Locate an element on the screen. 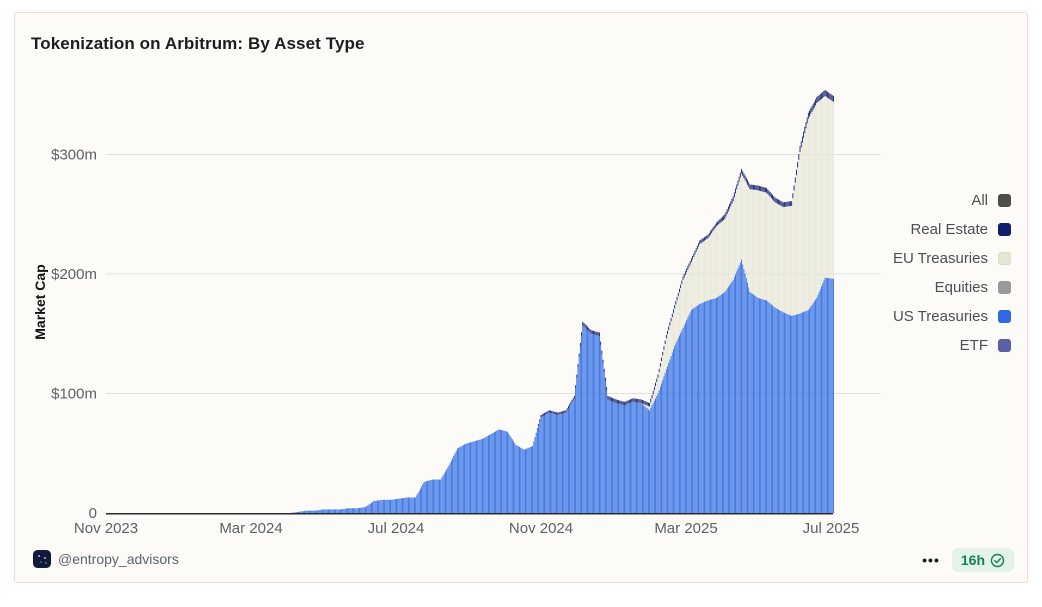 This screenshot has width=1042, height=607. legend-label: All is located at coordinates (979, 200).